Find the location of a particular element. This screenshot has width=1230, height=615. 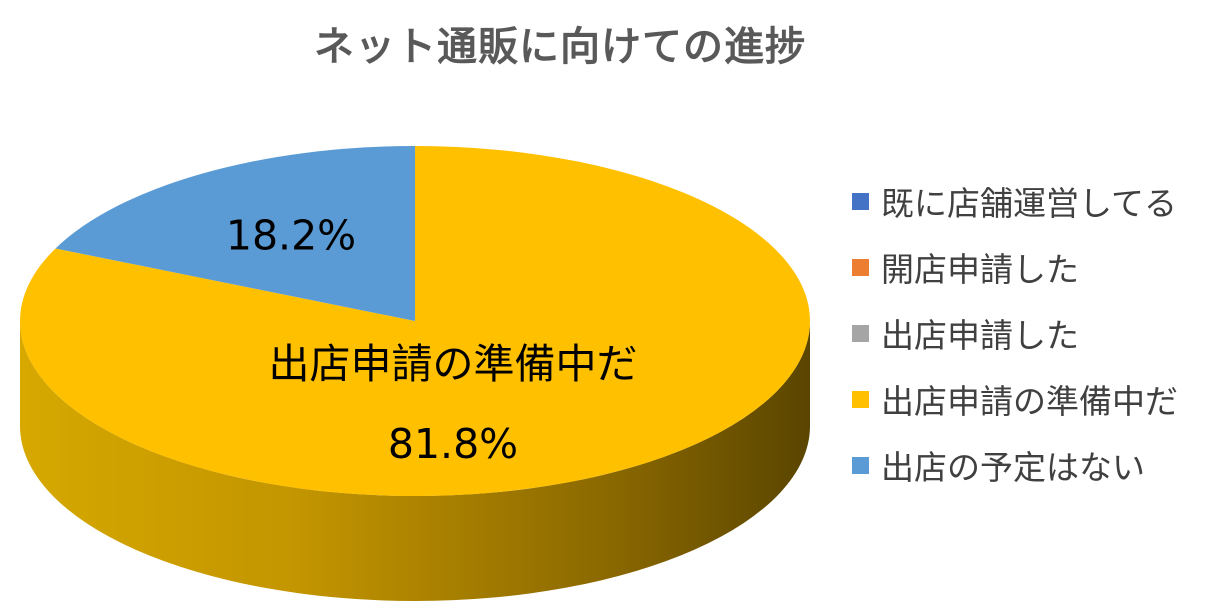

legend-item: 出店申請の準備中だ is located at coordinates (1015, 399).